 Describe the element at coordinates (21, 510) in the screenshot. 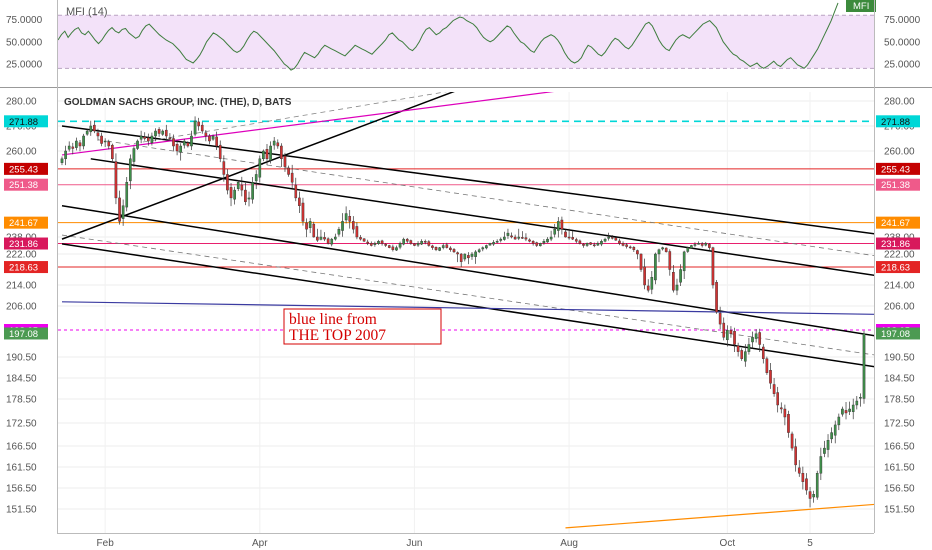

I see `price-tick-left: 151.50` at that location.